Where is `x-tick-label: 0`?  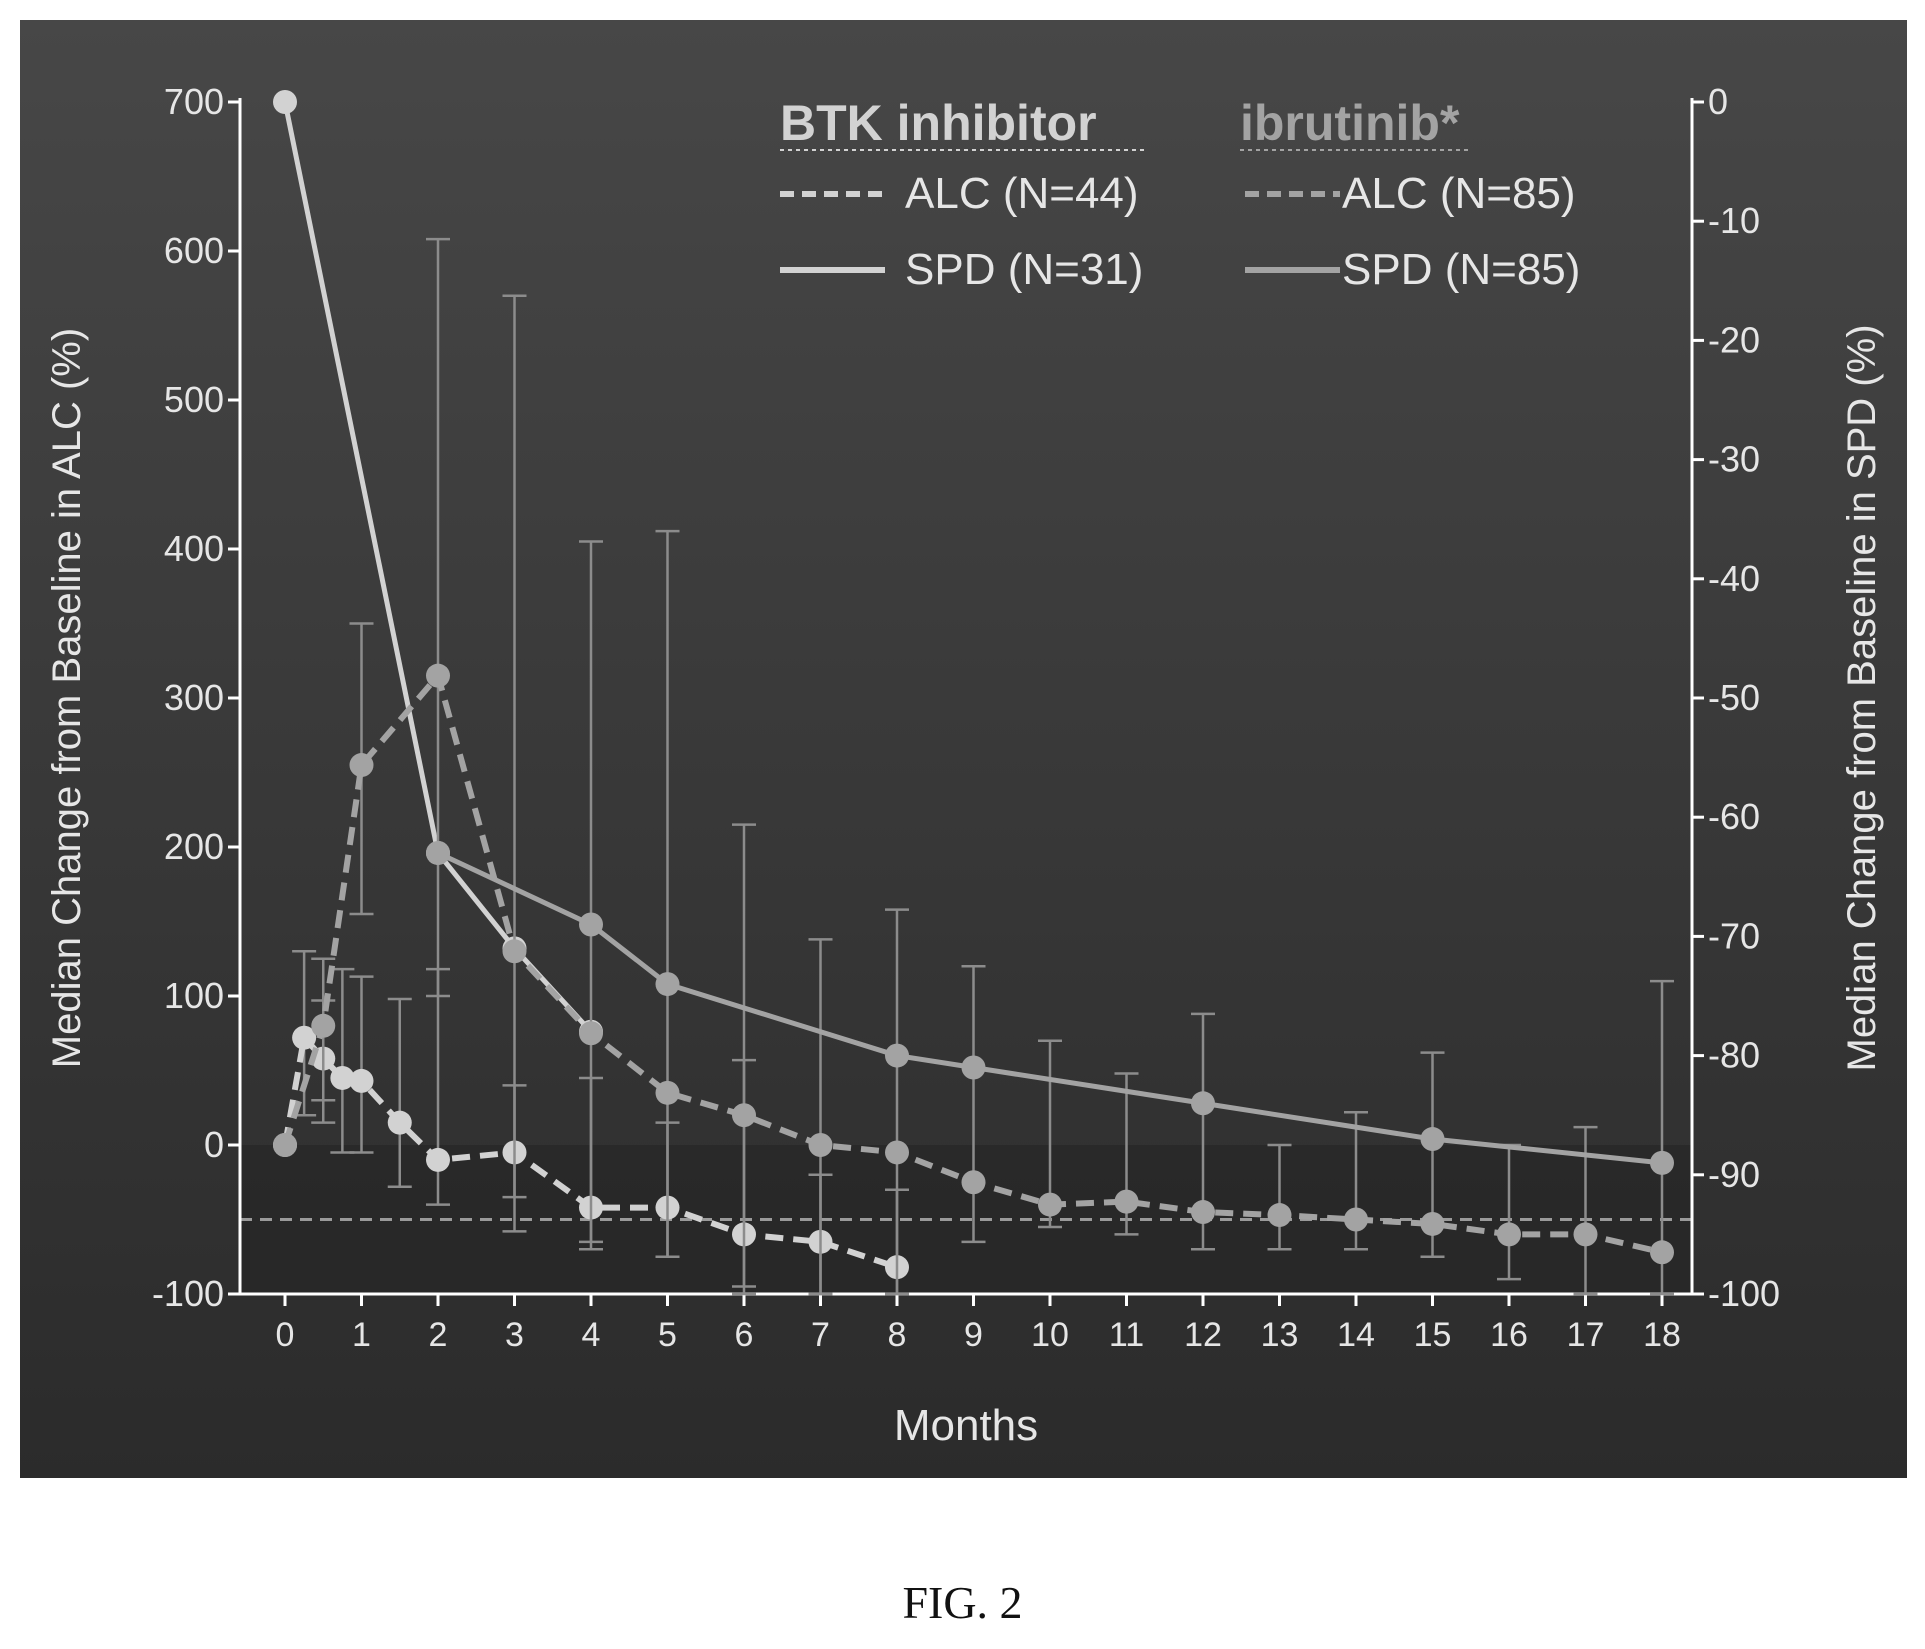 x-tick-label: 0 is located at coordinates (285, 1335).